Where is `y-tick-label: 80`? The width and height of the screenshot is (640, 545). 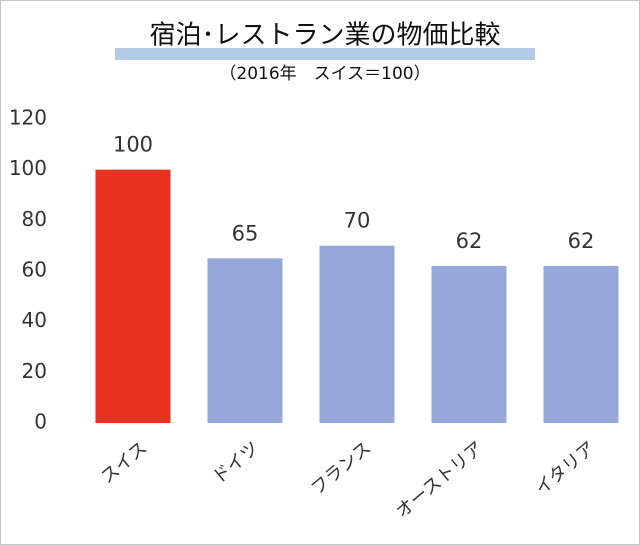
y-tick-label: 80 is located at coordinates (34, 219).